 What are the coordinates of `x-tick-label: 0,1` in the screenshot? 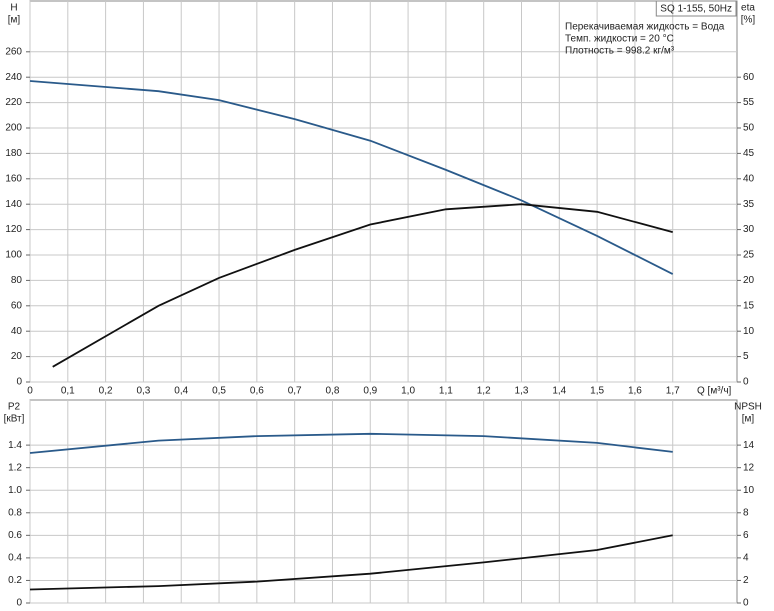 It's located at (68, 391).